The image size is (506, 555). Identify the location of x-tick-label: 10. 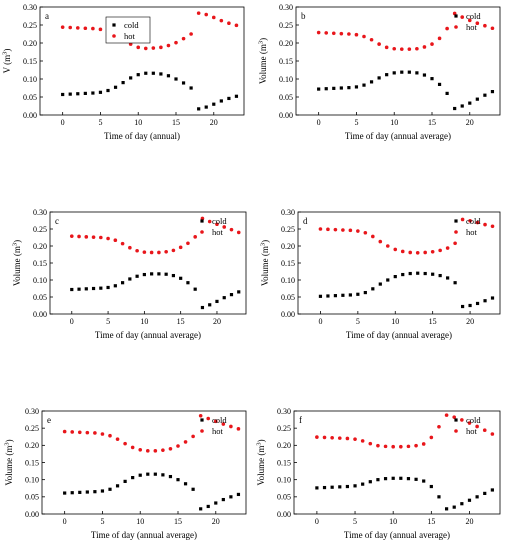
(394, 122).